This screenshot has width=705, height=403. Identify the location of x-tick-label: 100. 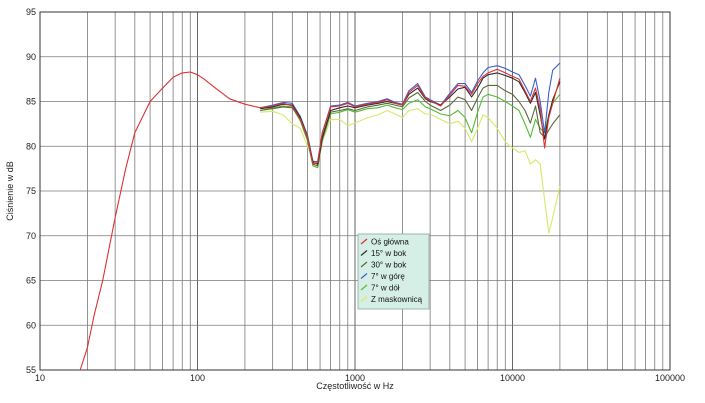
(197, 378).